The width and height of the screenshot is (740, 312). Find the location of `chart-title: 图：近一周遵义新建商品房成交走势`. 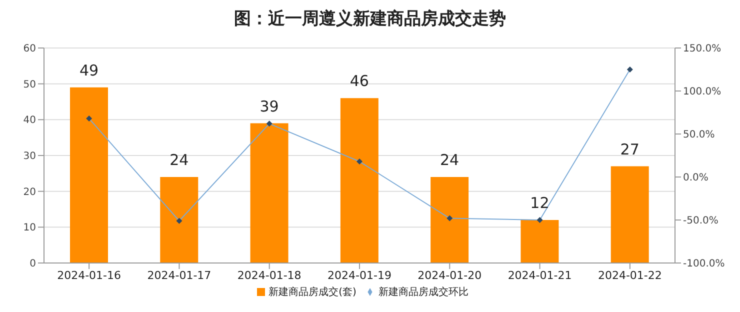

chart-title: 图：近一周遵义新建商品房成交走势 is located at coordinates (370, 19).